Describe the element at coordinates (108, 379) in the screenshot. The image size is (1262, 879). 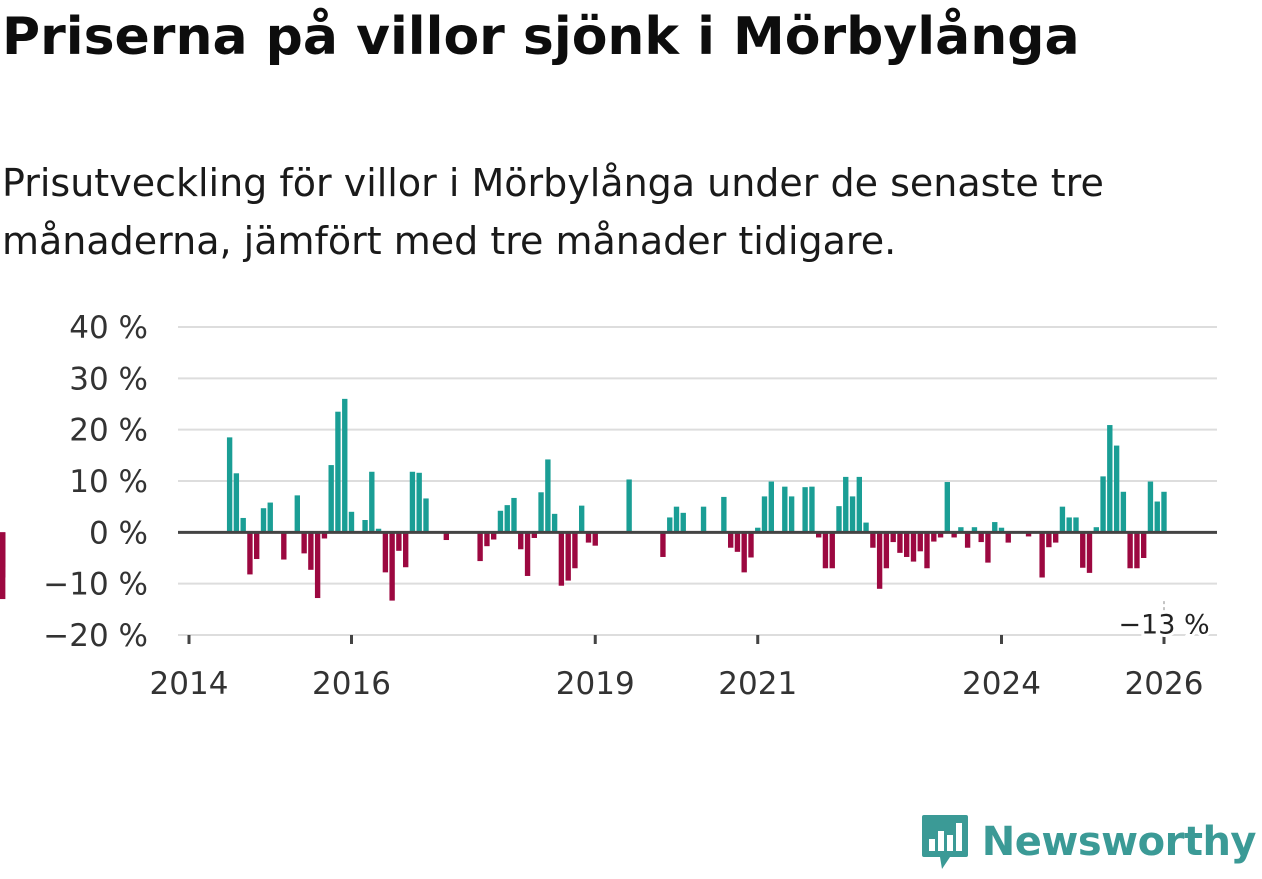
I see `y-tick-label: 30 %` at that location.